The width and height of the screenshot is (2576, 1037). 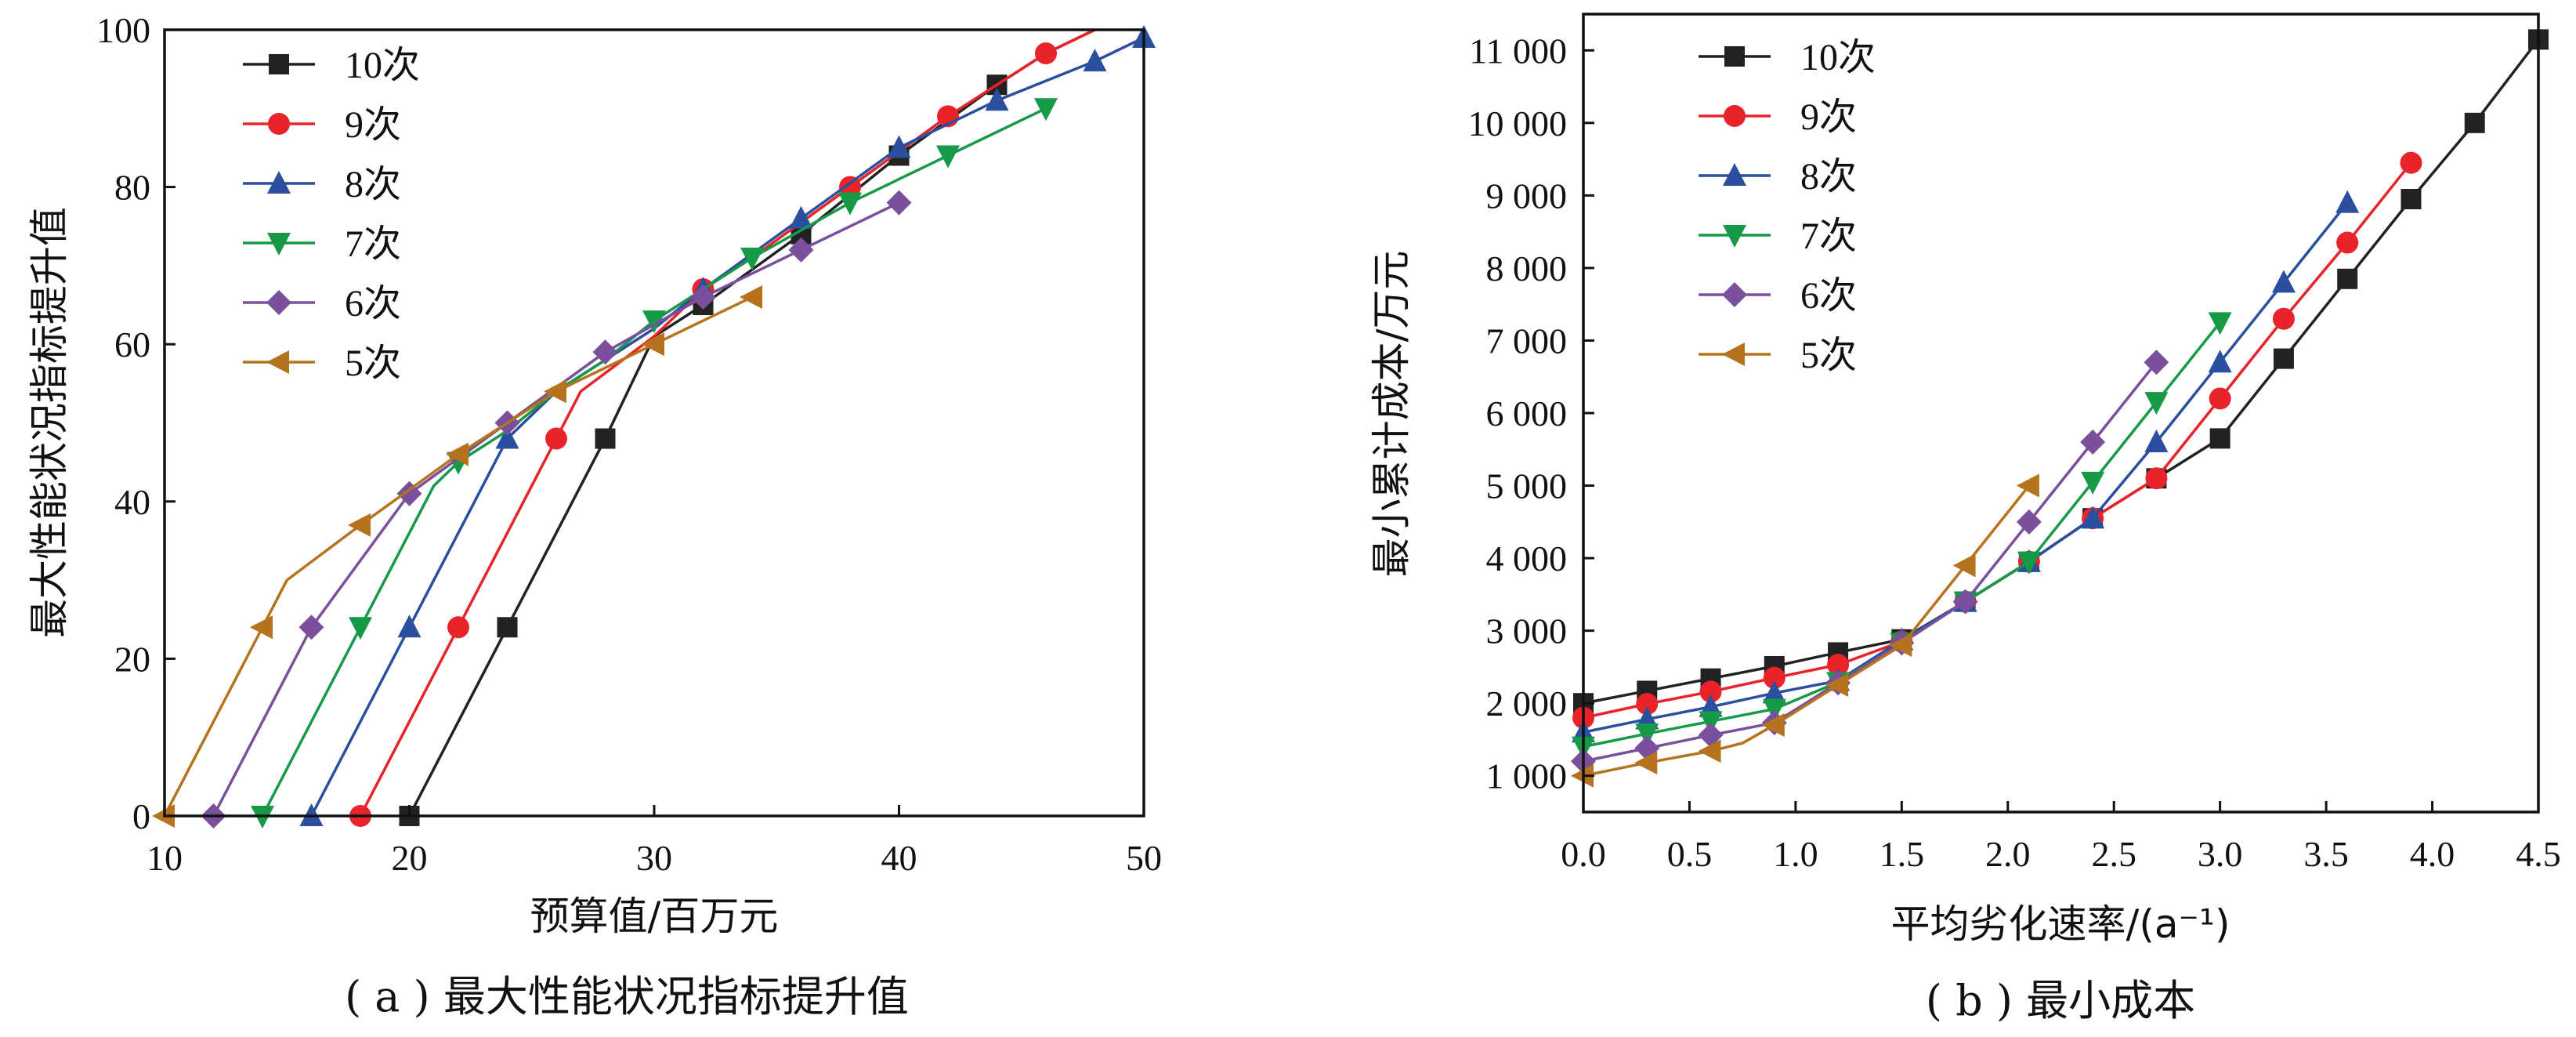 What do you see at coordinates (1778, 296) in the screenshot?
I see `legend-item: 6次` at bounding box center [1778, 296].